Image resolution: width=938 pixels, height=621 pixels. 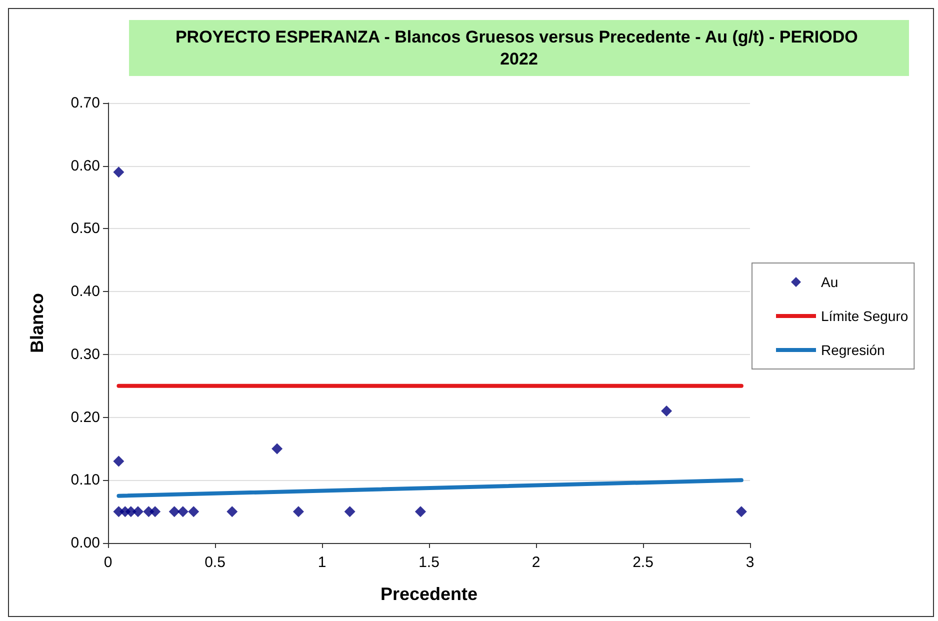 What do you see at coordinates (864, 316) in the screenshot?
I see `legend-label: Límite Seguro` at bounding box center [864, 316].